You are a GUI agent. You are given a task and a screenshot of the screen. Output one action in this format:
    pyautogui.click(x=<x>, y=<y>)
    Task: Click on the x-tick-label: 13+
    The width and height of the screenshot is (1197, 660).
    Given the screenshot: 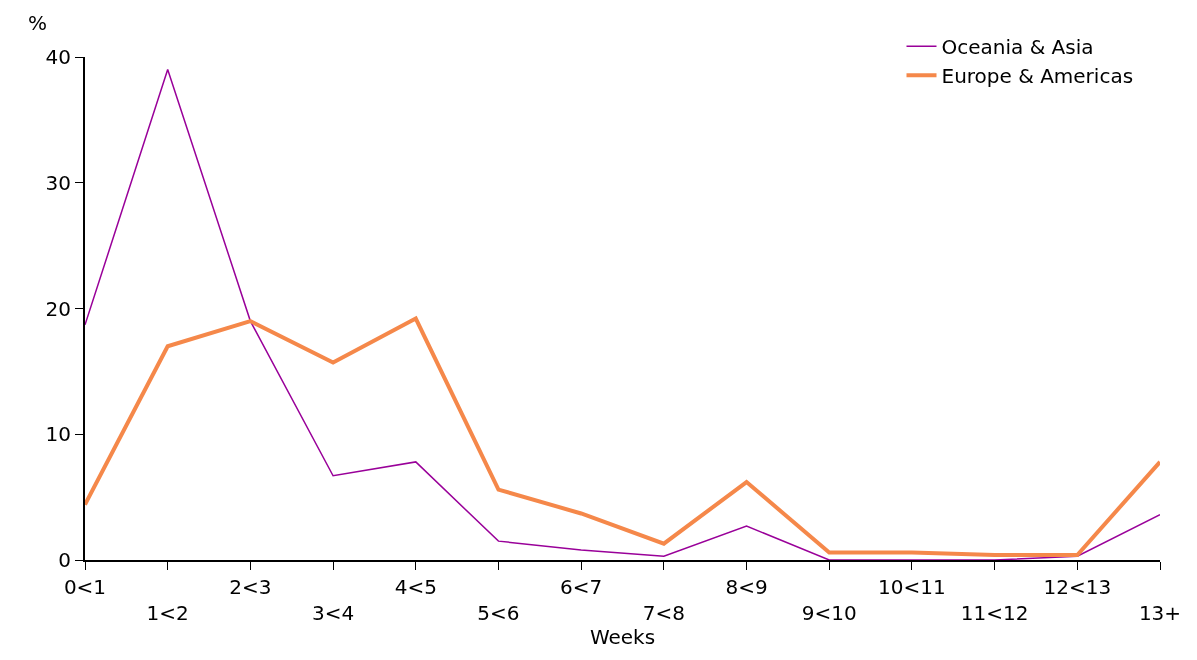 What is the action you would take?
    pyautogui.click(x=1160, y=613)
    